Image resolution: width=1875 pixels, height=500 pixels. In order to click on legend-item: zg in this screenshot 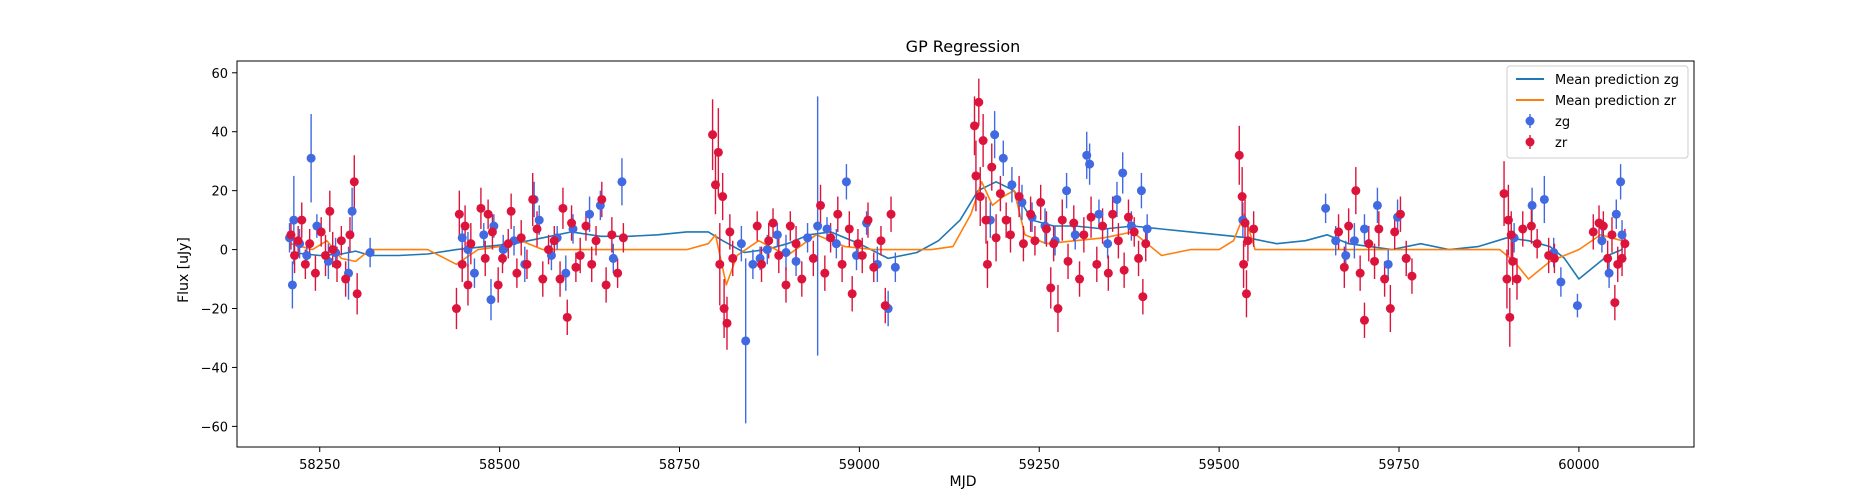, I will do `click(1547, 122)`.